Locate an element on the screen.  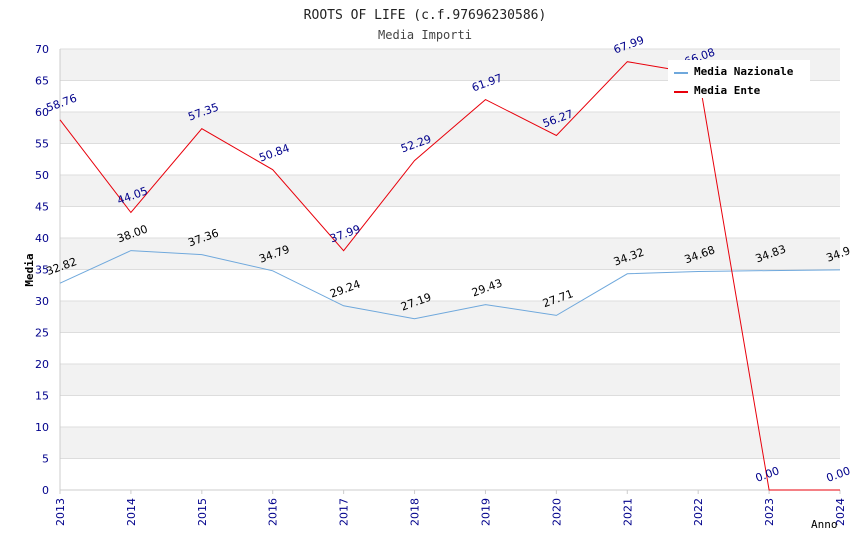
y-tick-label: 30 is located at coordinates (42, 301).